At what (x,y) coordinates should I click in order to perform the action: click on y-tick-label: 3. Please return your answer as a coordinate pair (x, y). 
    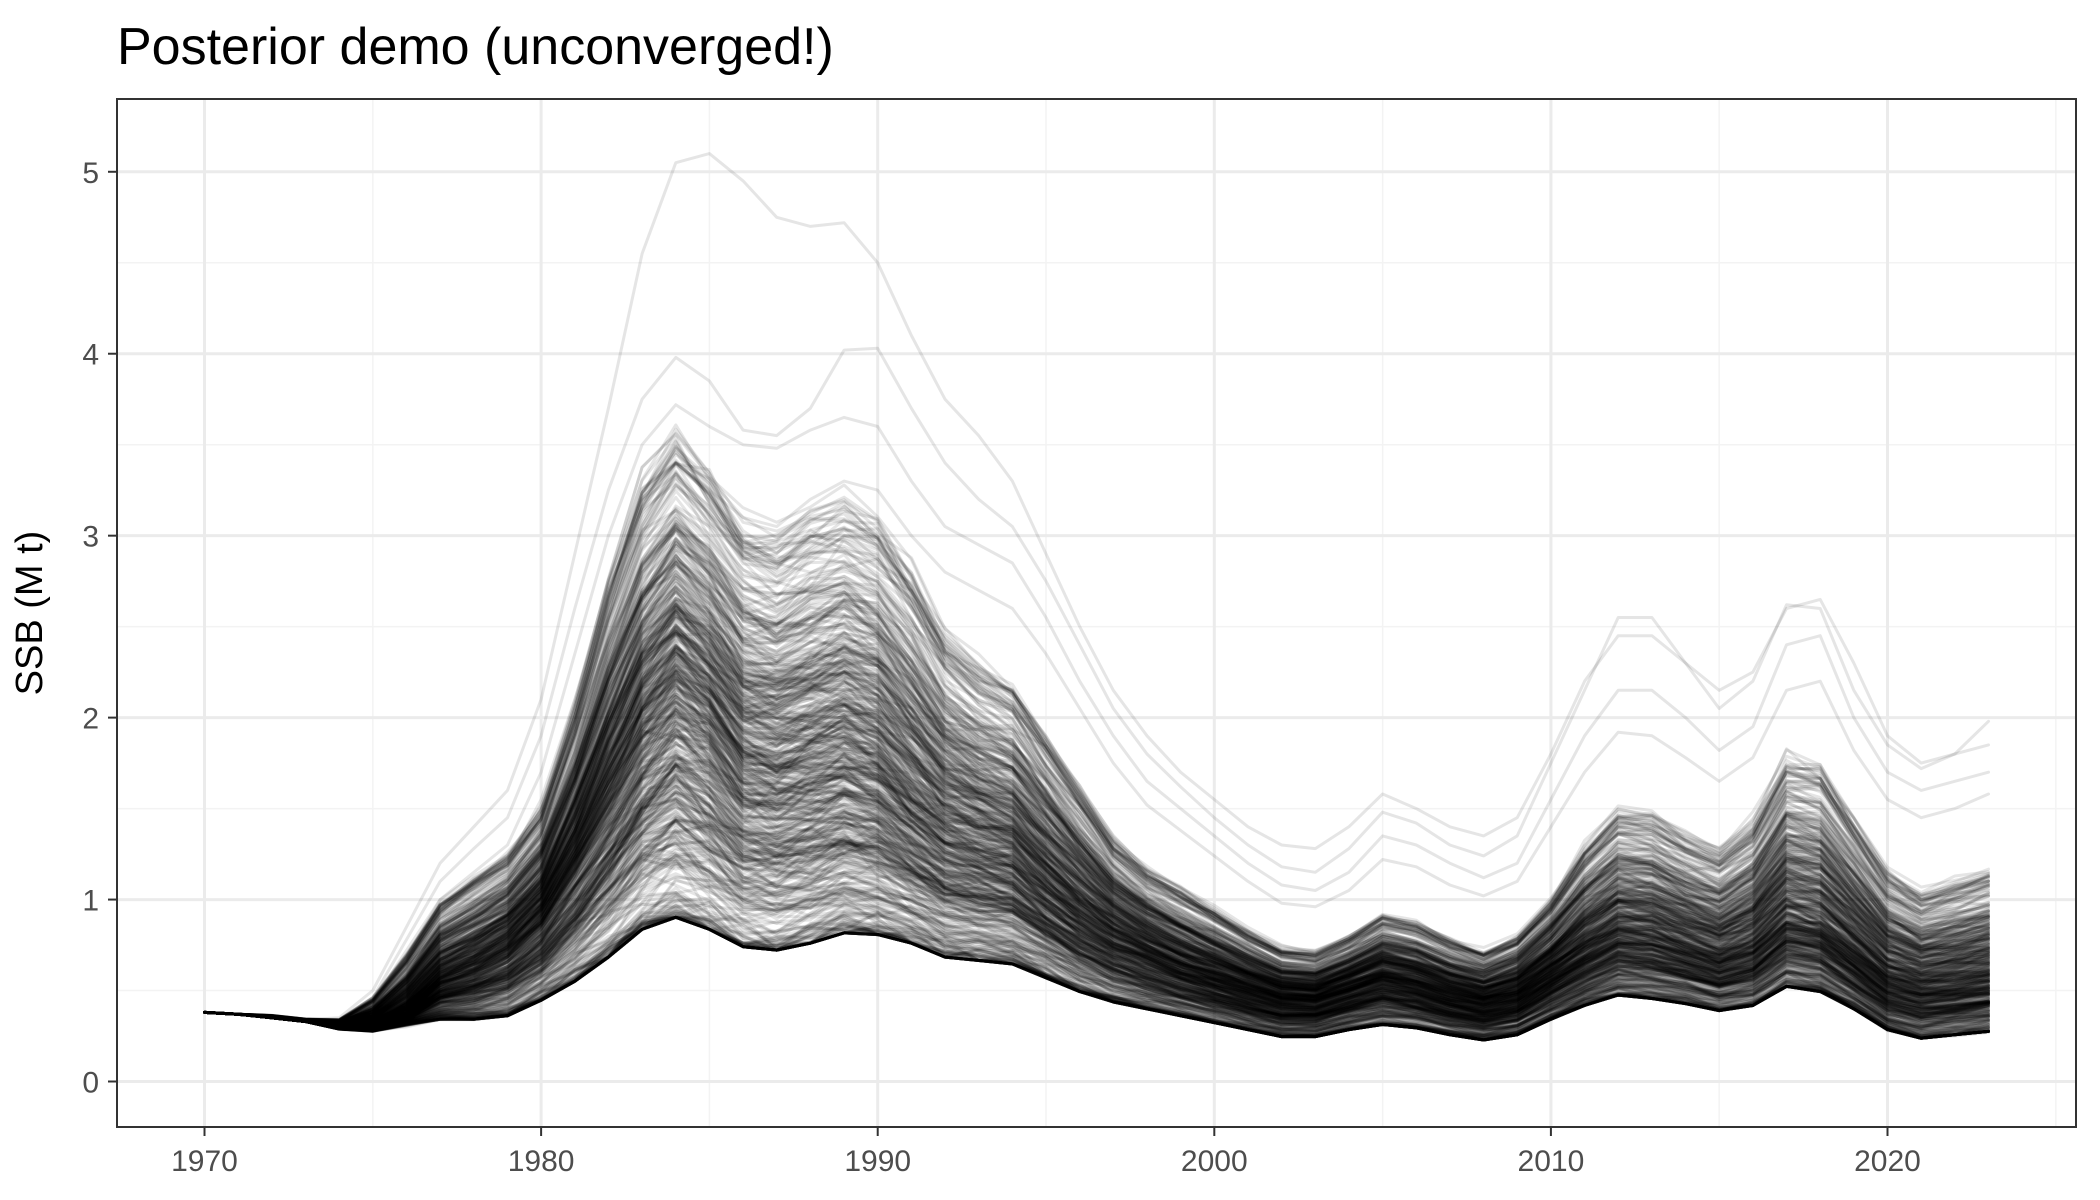
    Looking at the image, I should click on (90, 537).